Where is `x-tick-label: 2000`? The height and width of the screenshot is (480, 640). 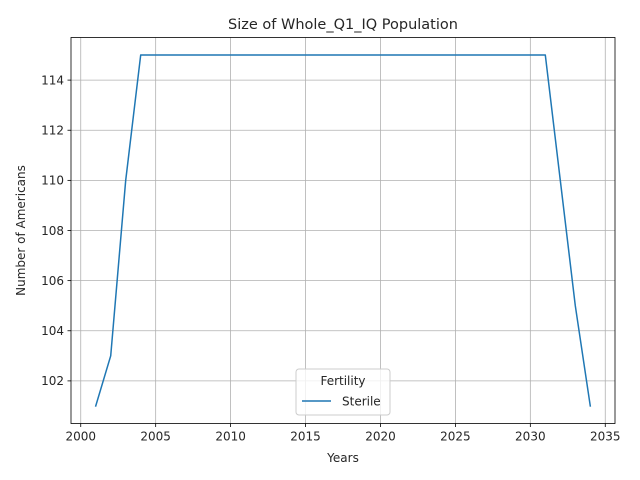
x-tick-label: 2000 is located at coordinates (80, 437).